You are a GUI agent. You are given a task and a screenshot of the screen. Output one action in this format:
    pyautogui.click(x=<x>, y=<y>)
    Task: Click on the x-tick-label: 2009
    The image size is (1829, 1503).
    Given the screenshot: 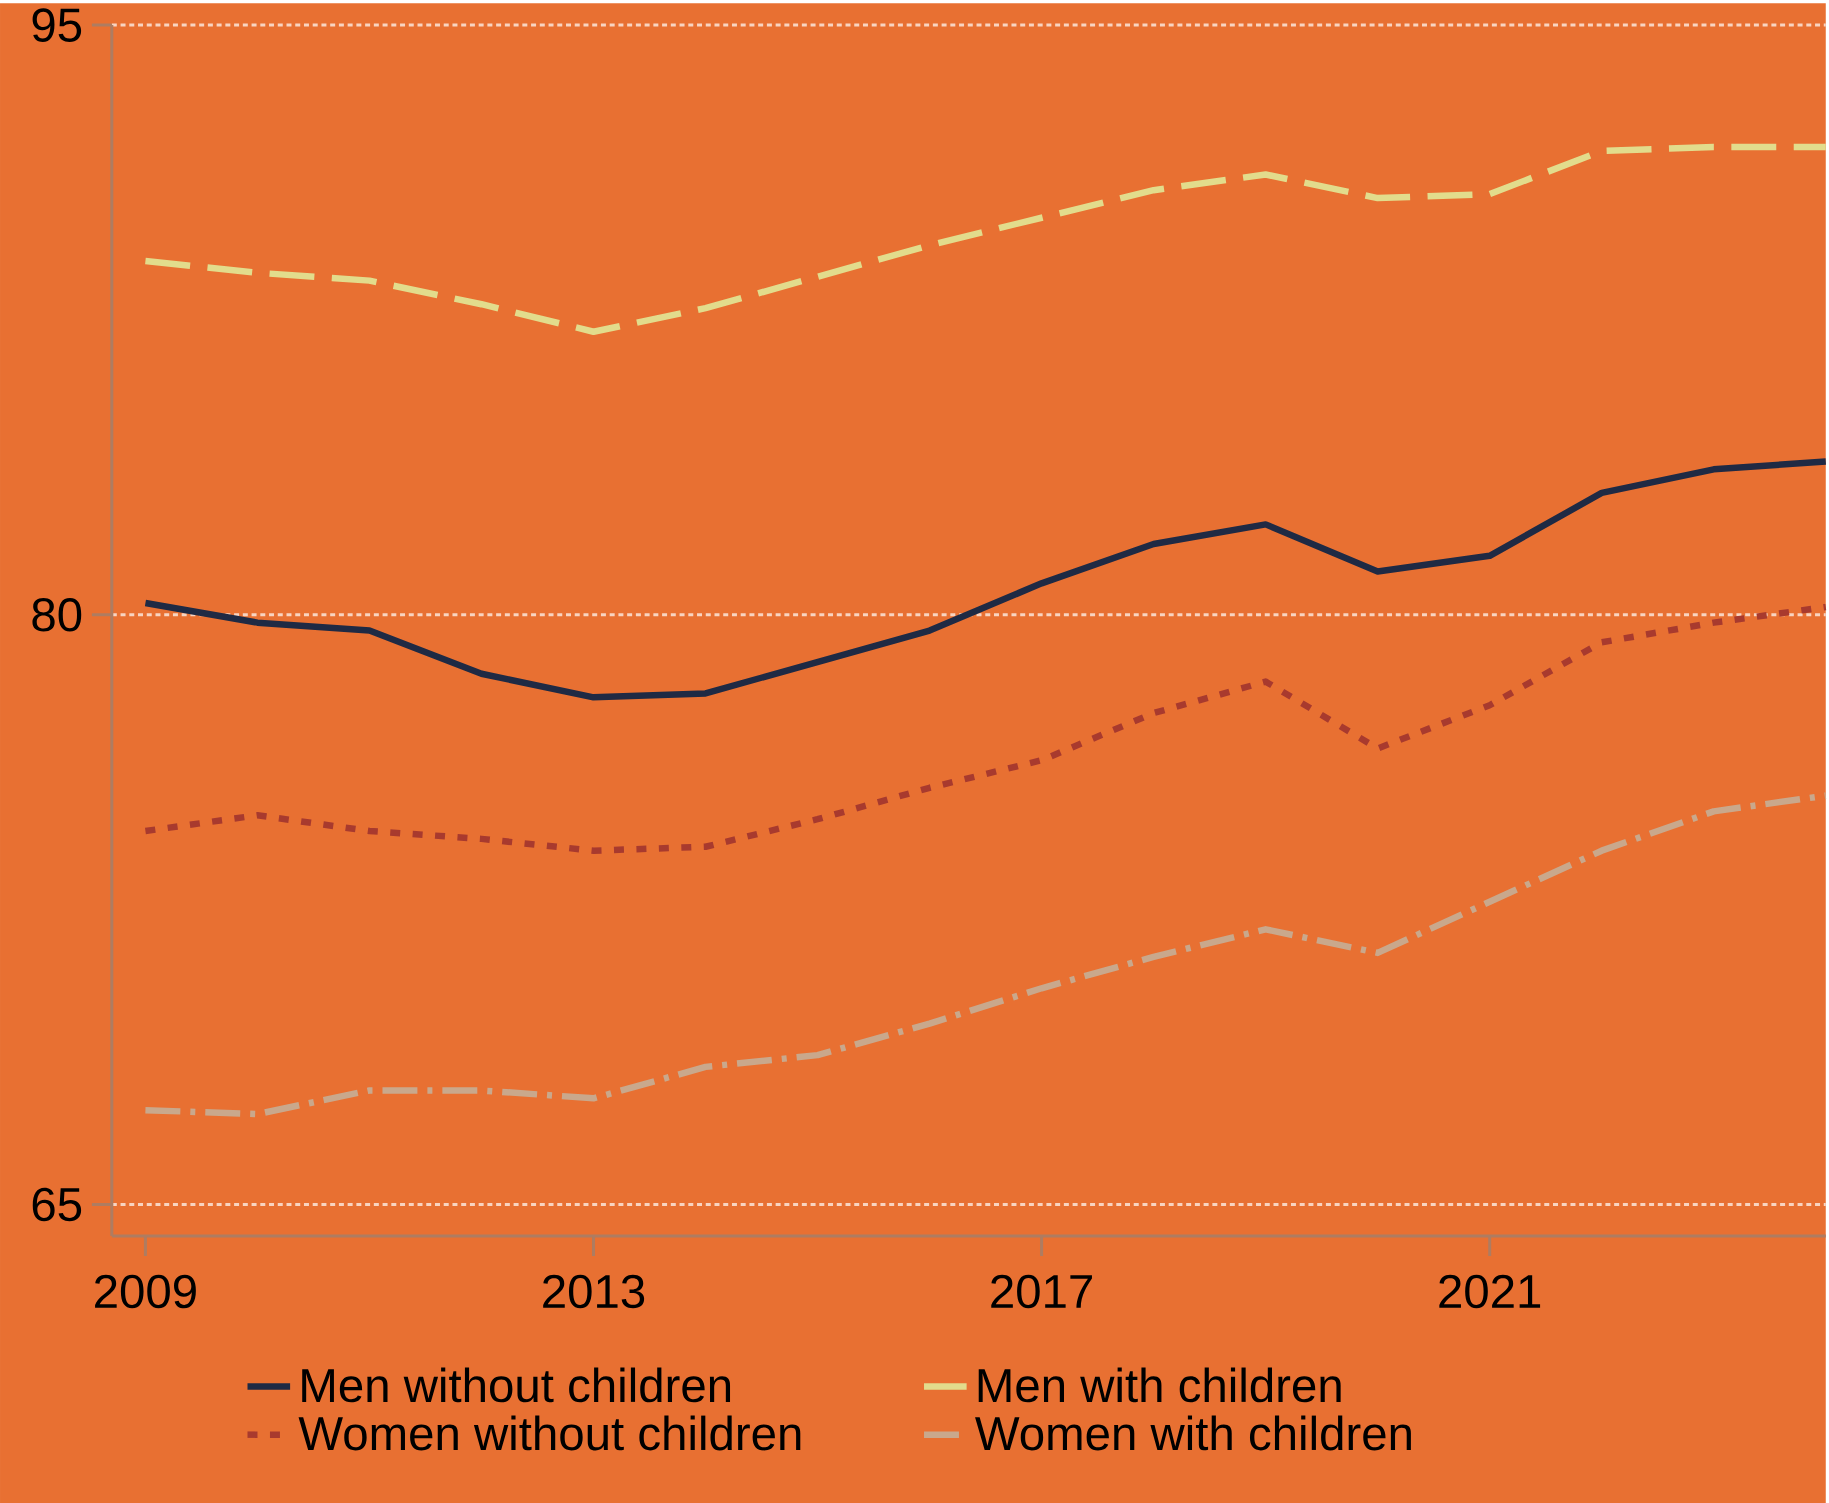 What is the action you would take?
    pyautogui.click(x=145, y=1291)
    